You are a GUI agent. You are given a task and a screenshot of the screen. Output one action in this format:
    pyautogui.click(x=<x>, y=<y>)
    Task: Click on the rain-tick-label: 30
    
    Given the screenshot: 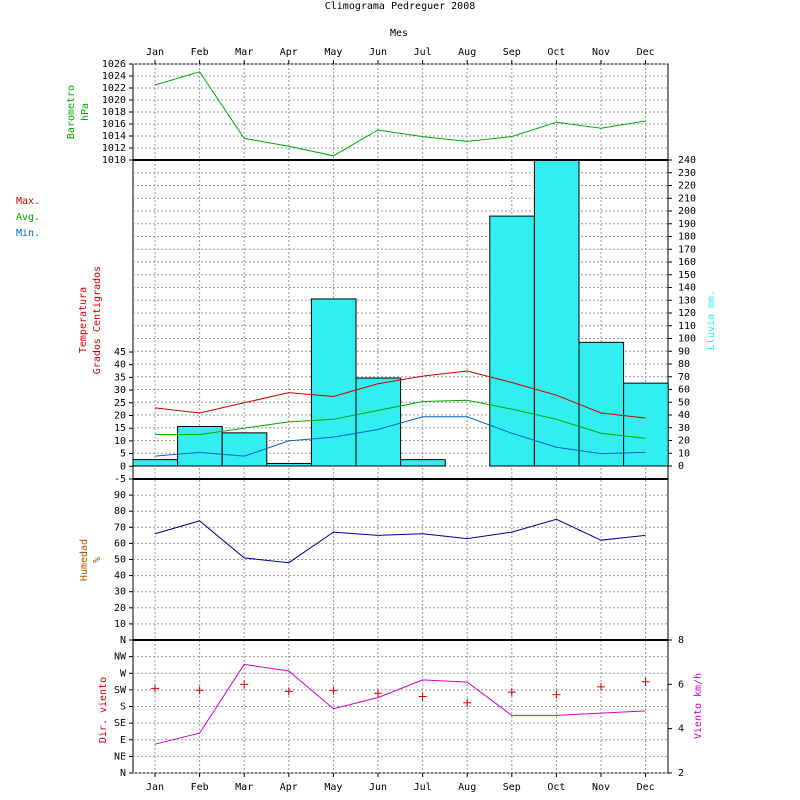 What is the action you would take?
    pyautogui.click(x=684, y=428)
    